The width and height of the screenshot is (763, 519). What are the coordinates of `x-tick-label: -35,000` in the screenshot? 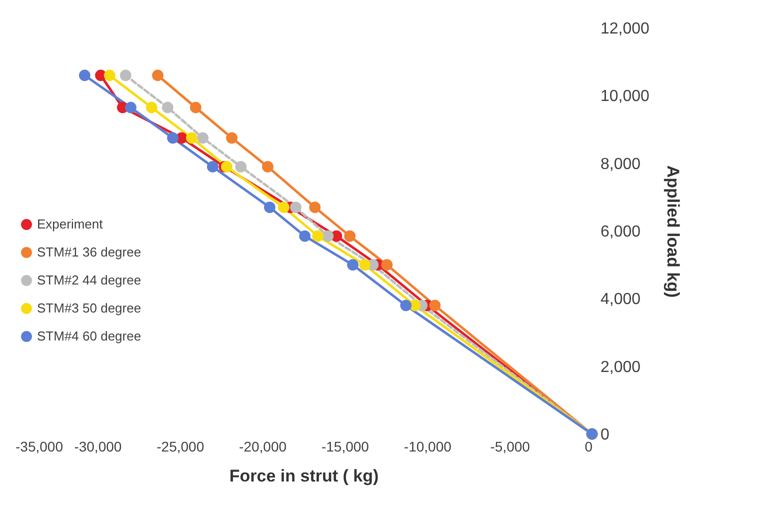 It's located at (40, 446).